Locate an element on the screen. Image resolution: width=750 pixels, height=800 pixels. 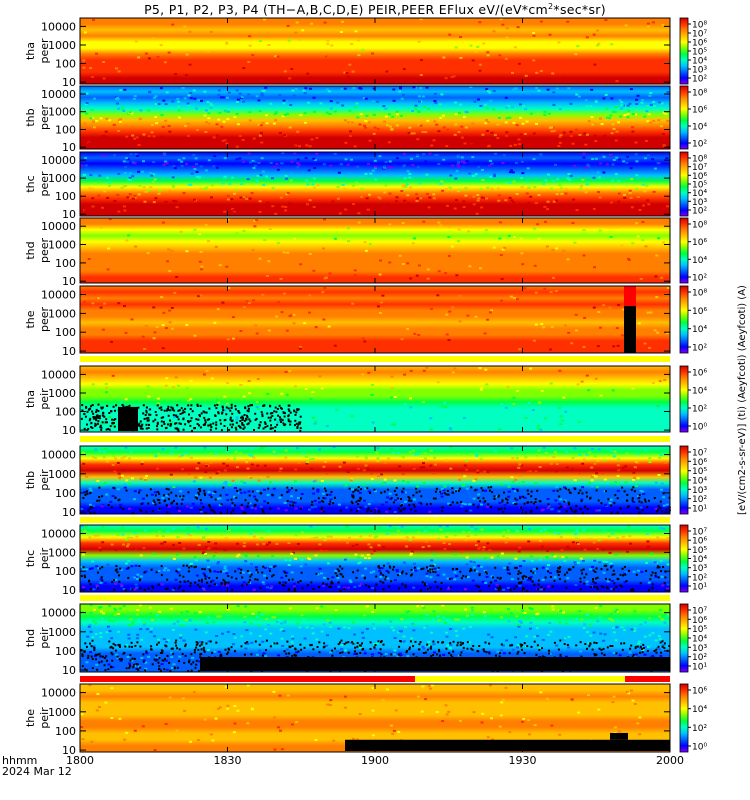
x-axis-date-label: 2024 Mar 12 is located at coordinates (37, 771).